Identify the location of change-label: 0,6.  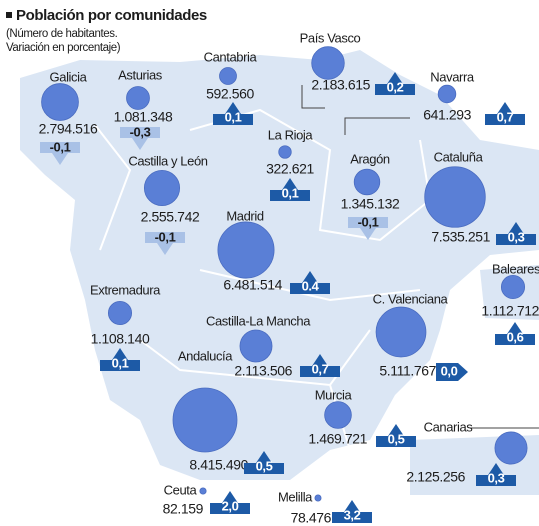
(515, 336).